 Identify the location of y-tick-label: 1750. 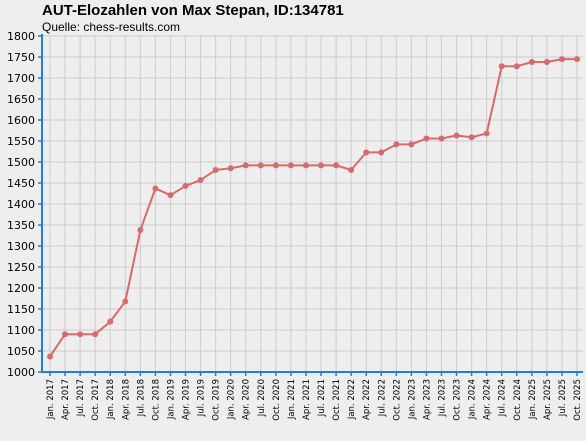
(21, 57).